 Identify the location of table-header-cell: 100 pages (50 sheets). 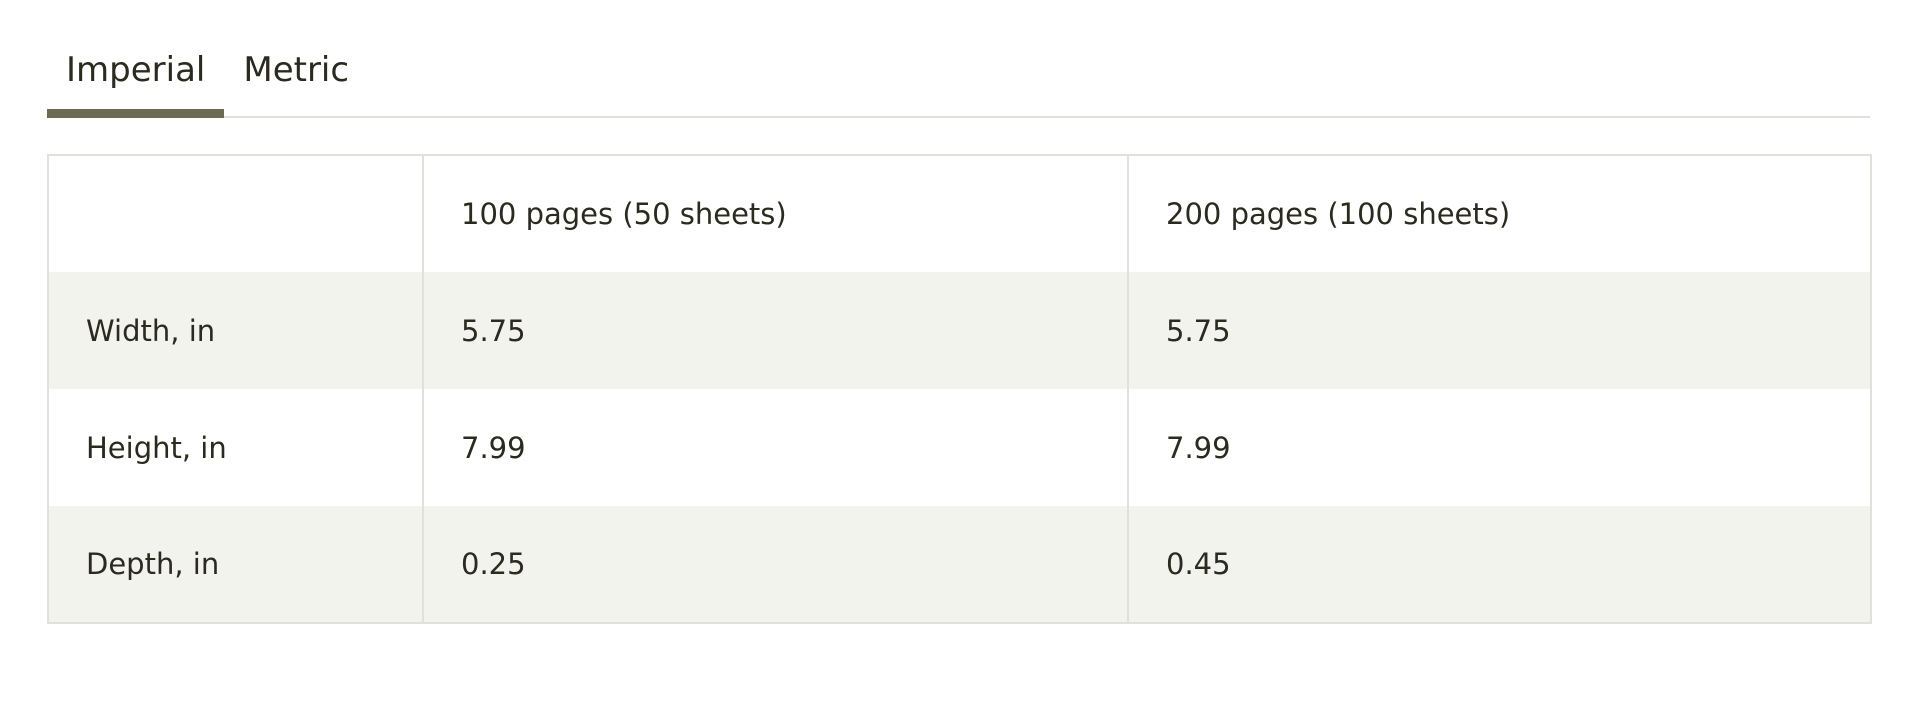
(775, 213).